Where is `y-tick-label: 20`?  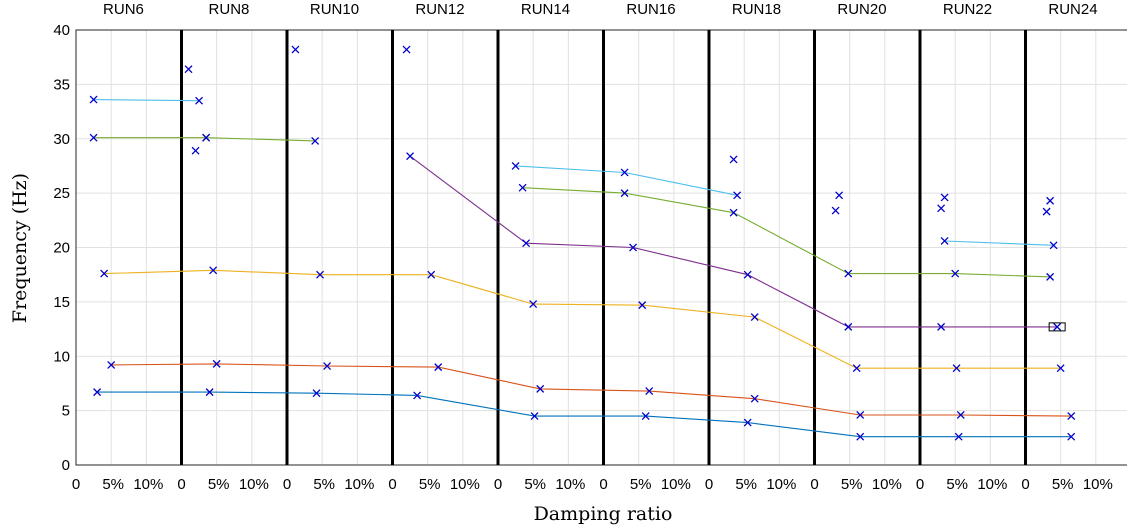 y-tick-label: 20 is located at coordinates (61, 248).